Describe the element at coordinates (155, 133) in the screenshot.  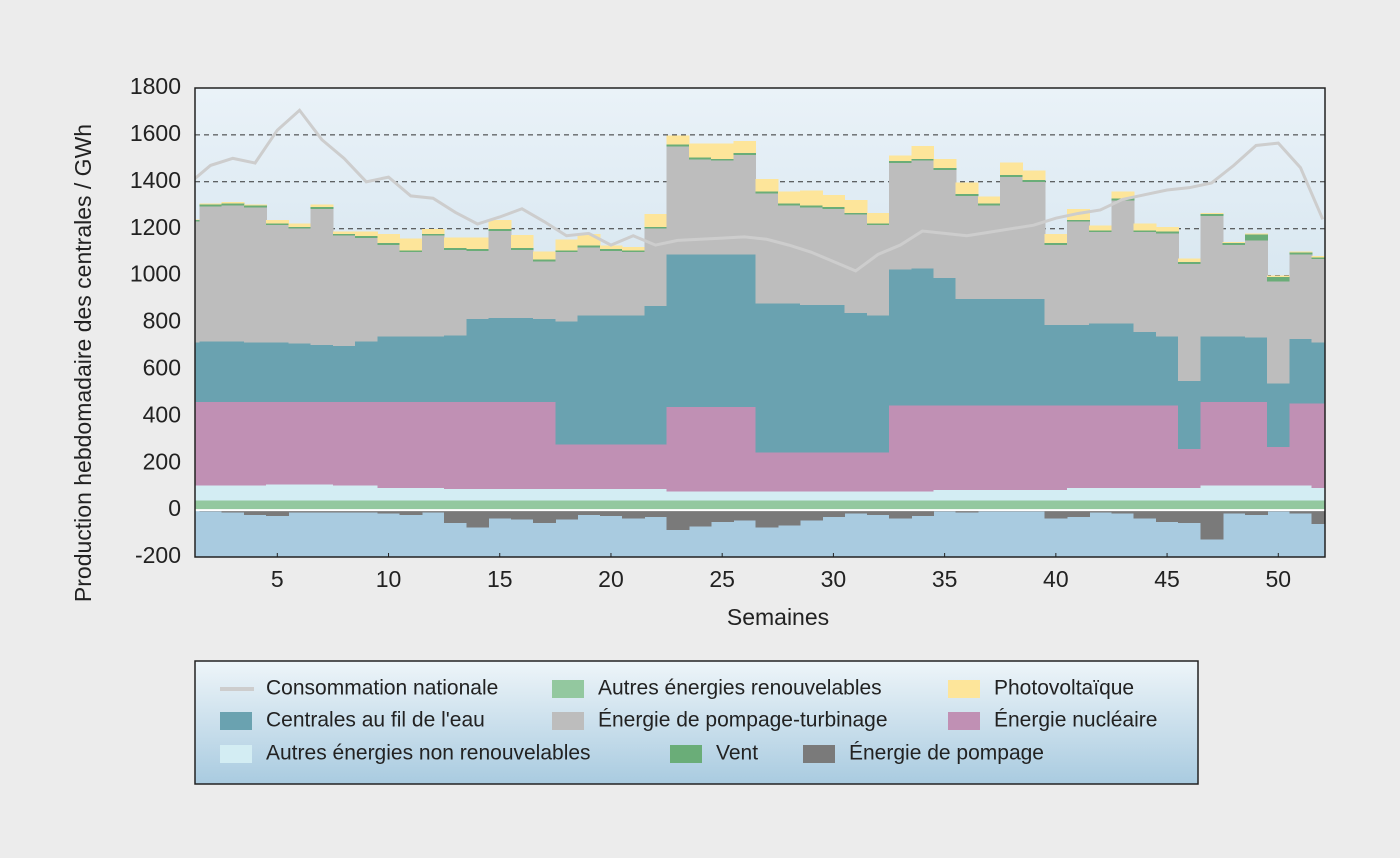
I see `y-tick-label: 1600` at that location.